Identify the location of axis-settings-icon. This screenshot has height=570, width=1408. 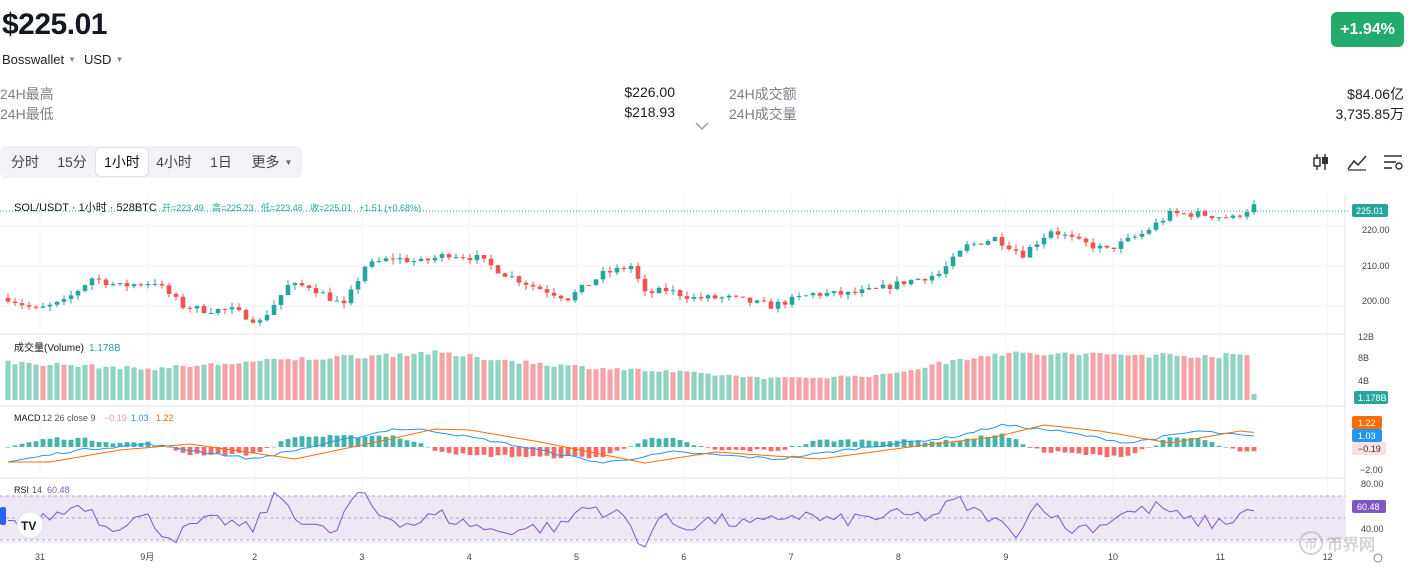
(1378, 558).